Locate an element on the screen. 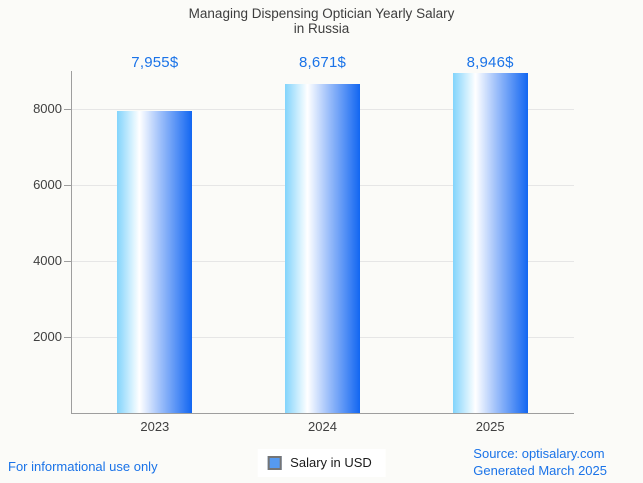  source-line: Source: optisalary.com is located at coordinates (539, 453).